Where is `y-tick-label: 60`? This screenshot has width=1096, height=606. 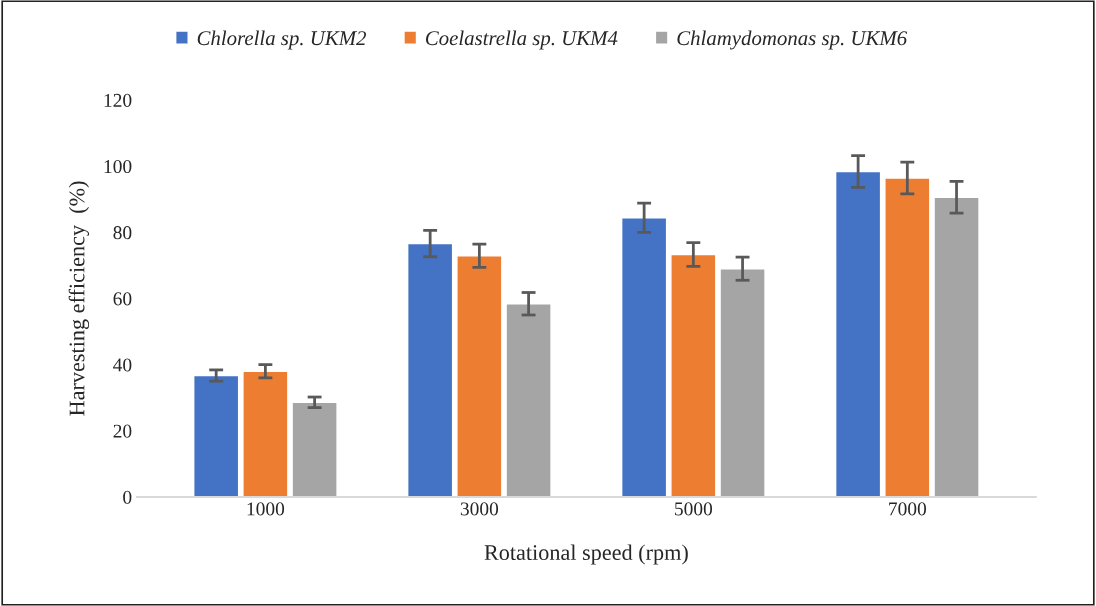 y-tick-label: 60 is located at coordinates (122, 299).